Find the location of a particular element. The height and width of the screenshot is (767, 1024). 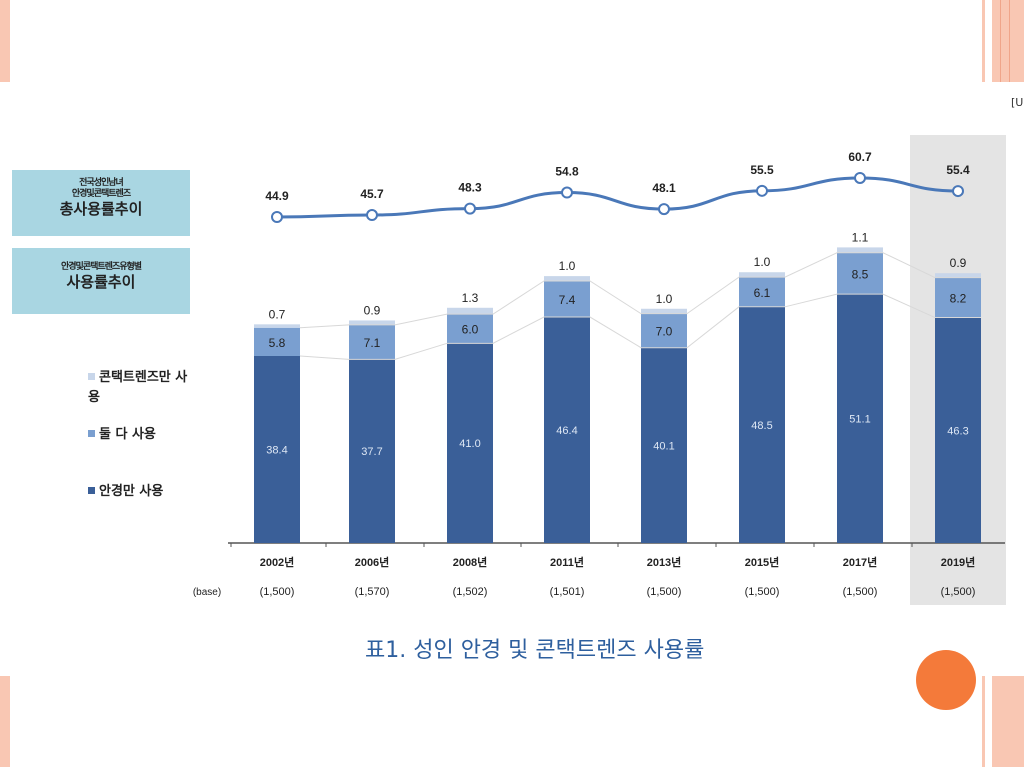

decor-stripe-right is located at coordinates (983, 41).